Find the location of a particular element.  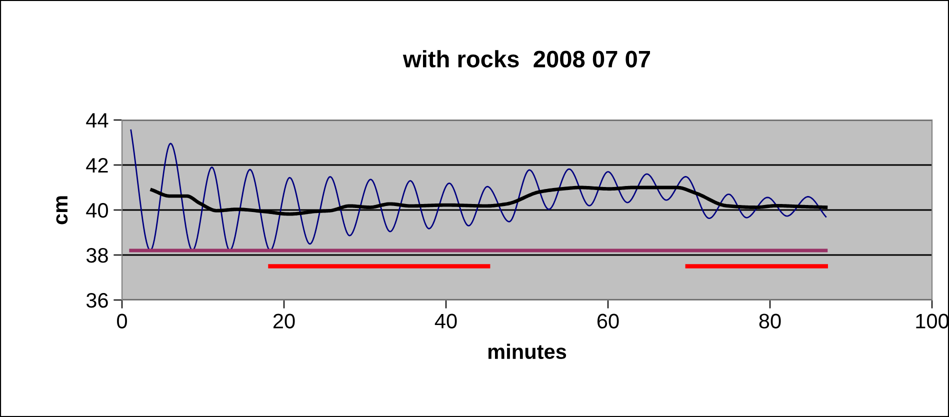

y-axis-title: cm is located at coordinates (62, 210).